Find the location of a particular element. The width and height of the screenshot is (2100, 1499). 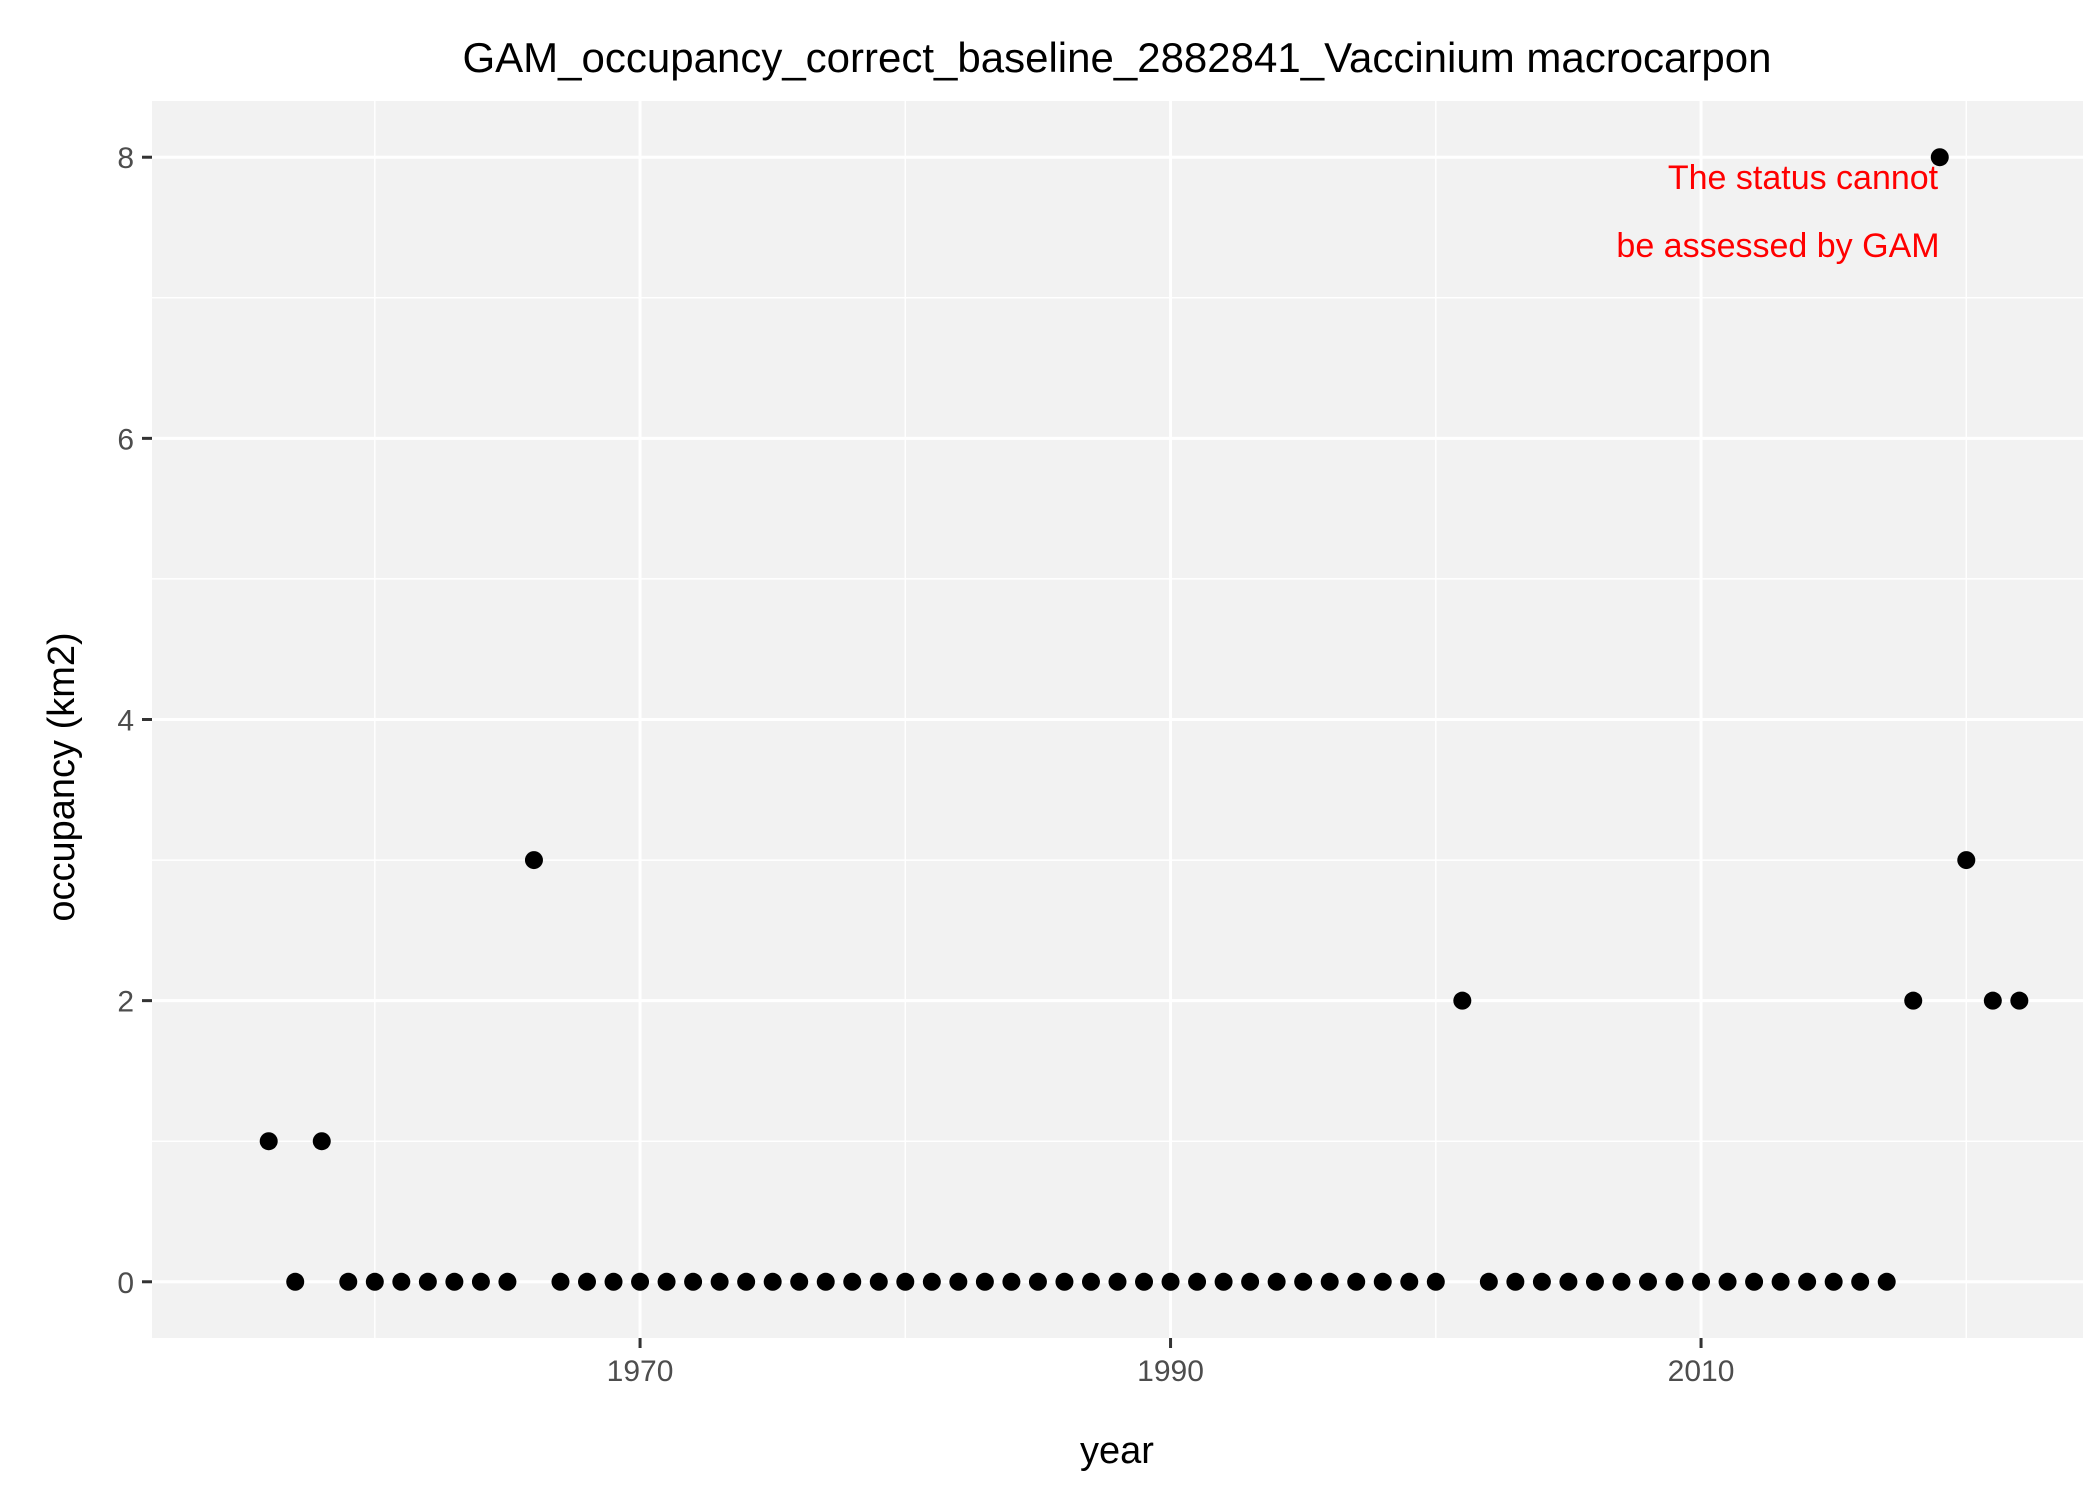

y-axis: 0 2 4 6 8 is located at coordinates (134, 721).